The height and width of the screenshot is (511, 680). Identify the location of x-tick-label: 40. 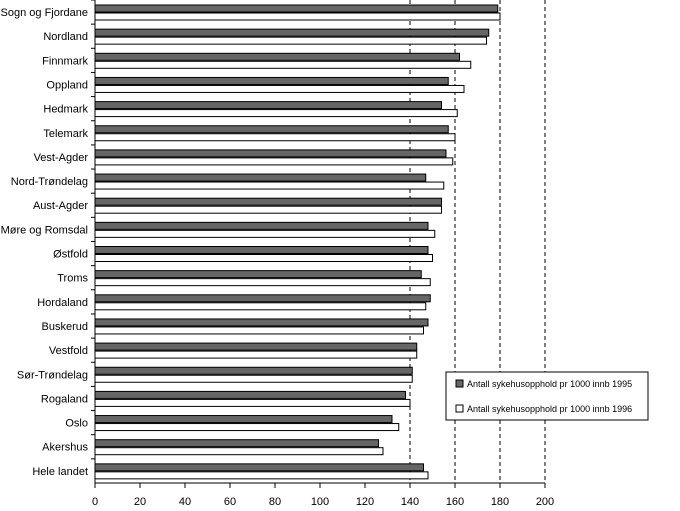
(185, 502).